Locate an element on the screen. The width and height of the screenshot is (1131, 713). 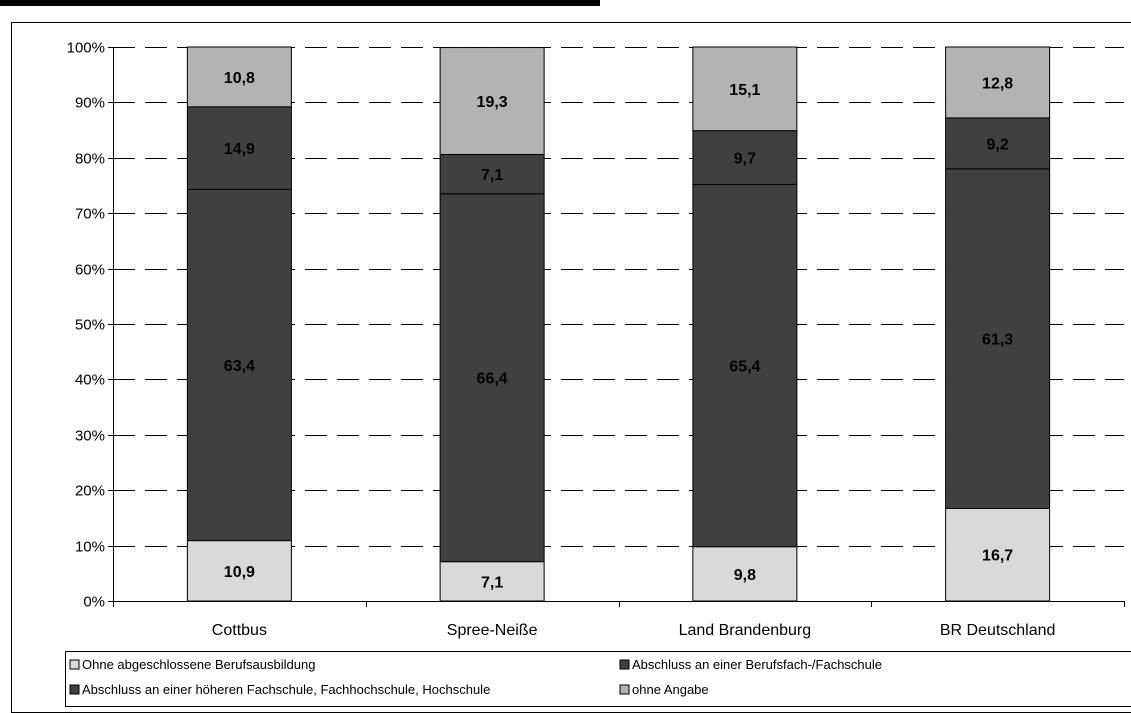
data-label: 15,1 is located at coordinates (744, 90).